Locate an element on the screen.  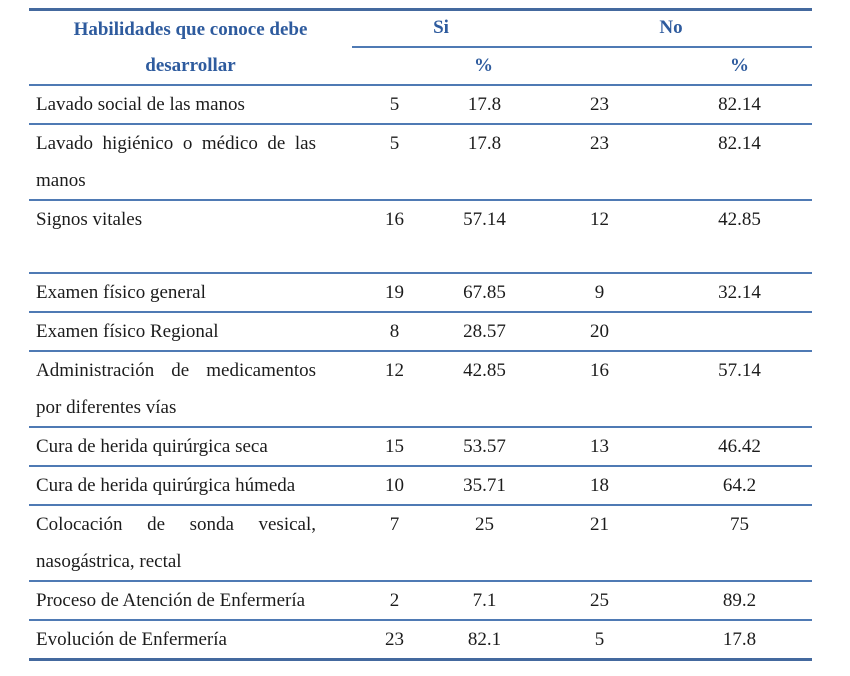
skill-cell: Proceso de Atención de Enfermería is located at coordinates (171, 600).